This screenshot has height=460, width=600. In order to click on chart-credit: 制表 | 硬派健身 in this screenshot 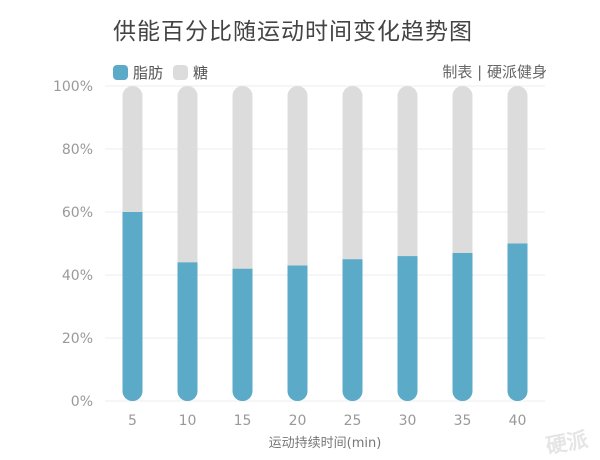, I will do `click(494, 72)`.